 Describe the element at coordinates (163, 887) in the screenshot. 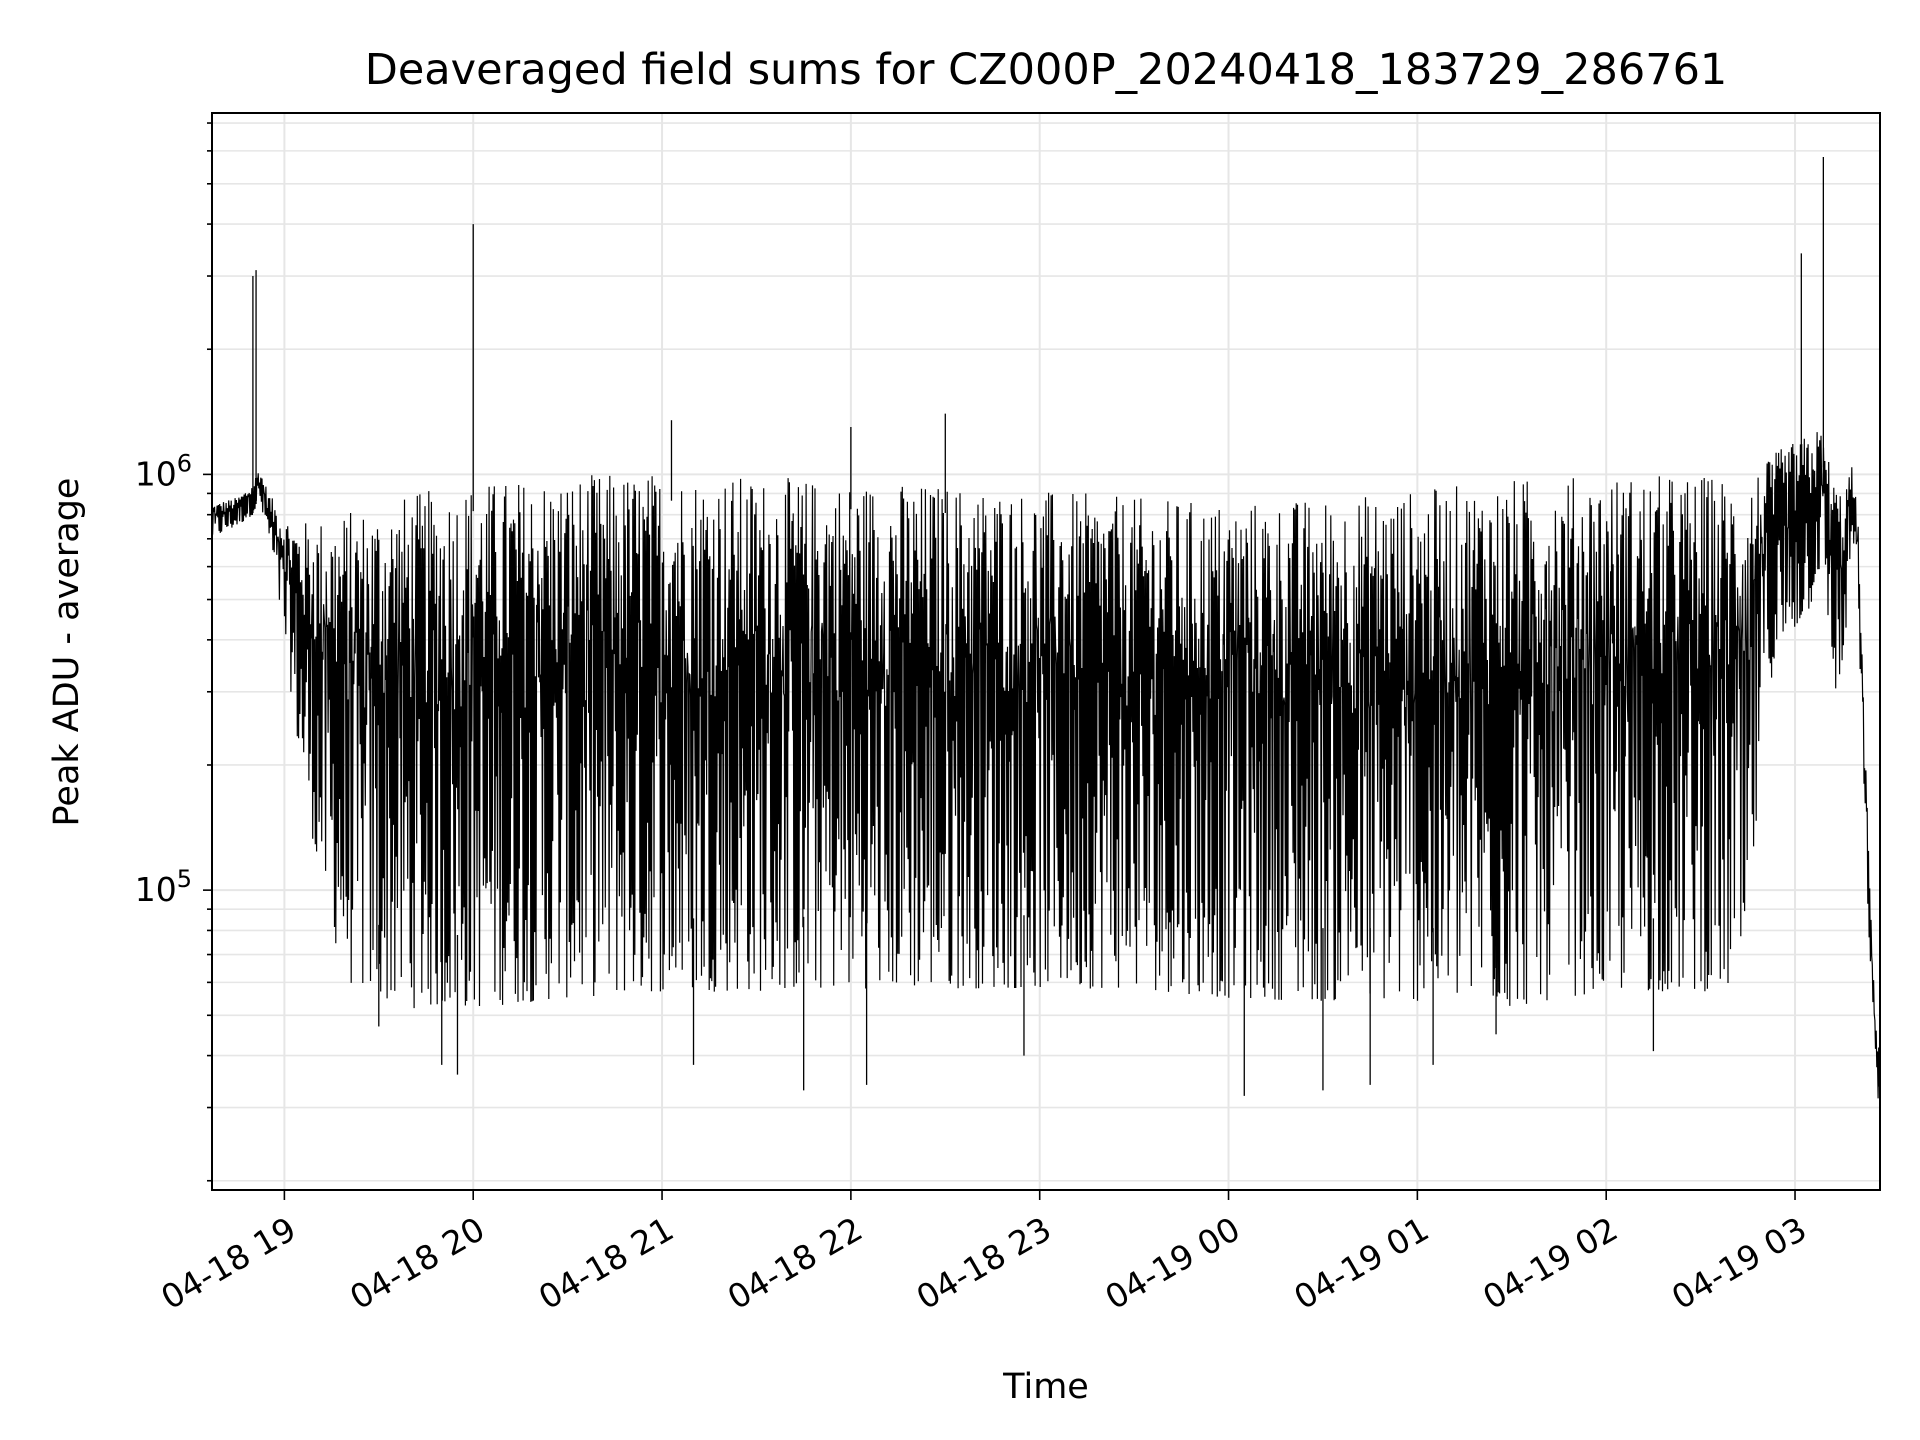

I see `y-tick-label: 10⁵` at that location.